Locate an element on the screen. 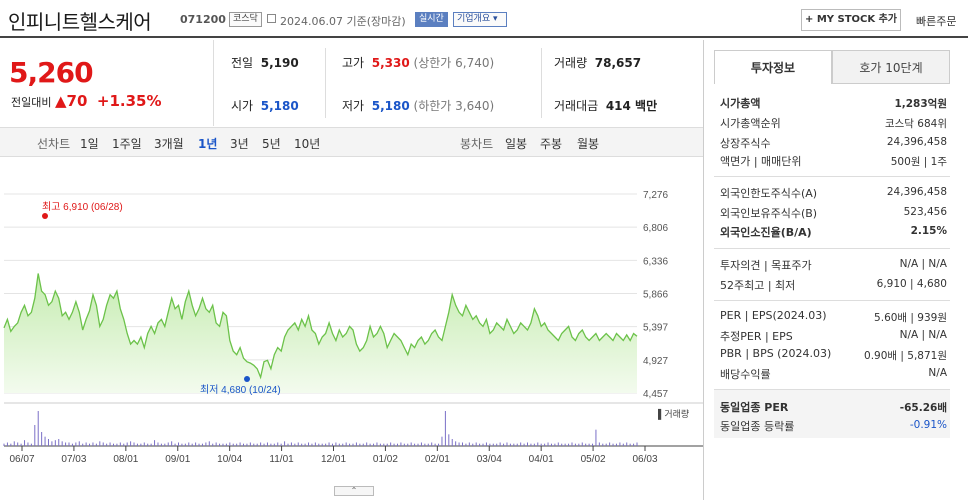 This screenshot has width=968, height=500. period-3y: 3년 is located at coordinates (239, 144).